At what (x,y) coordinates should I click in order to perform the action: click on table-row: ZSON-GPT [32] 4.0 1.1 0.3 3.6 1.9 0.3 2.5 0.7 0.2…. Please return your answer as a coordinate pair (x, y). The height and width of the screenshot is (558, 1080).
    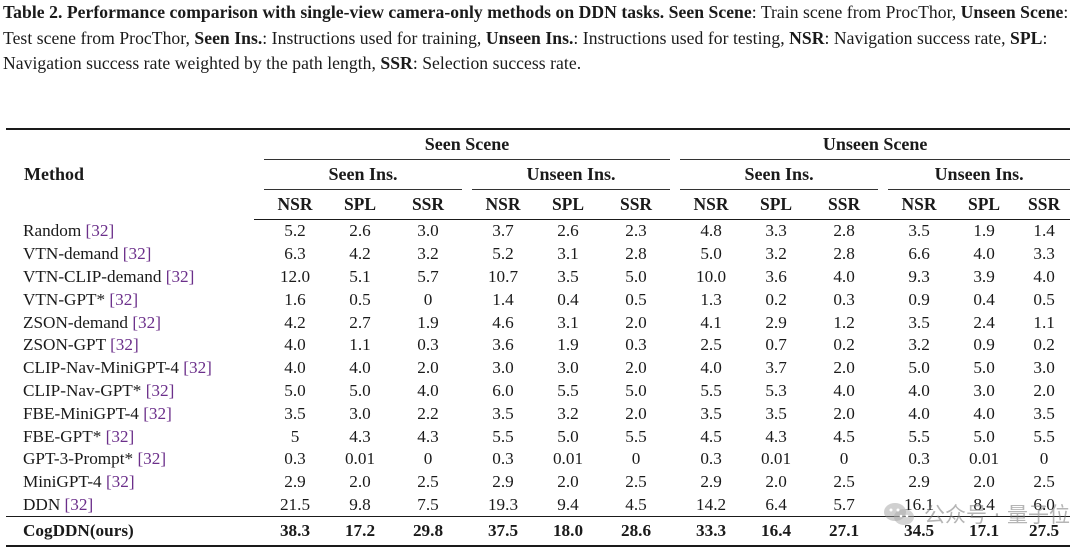
    Looking at the image, I should click on (538, 345).